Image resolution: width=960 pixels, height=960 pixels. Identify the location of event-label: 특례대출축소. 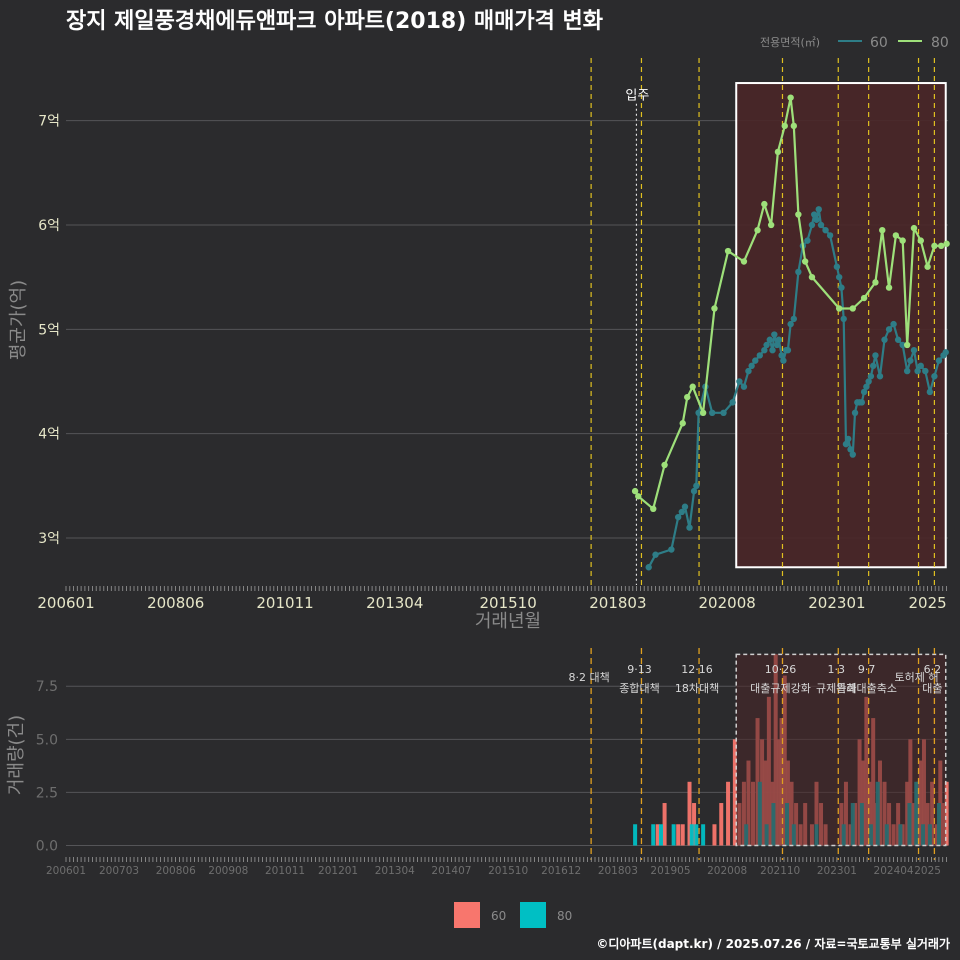
(866, 688).